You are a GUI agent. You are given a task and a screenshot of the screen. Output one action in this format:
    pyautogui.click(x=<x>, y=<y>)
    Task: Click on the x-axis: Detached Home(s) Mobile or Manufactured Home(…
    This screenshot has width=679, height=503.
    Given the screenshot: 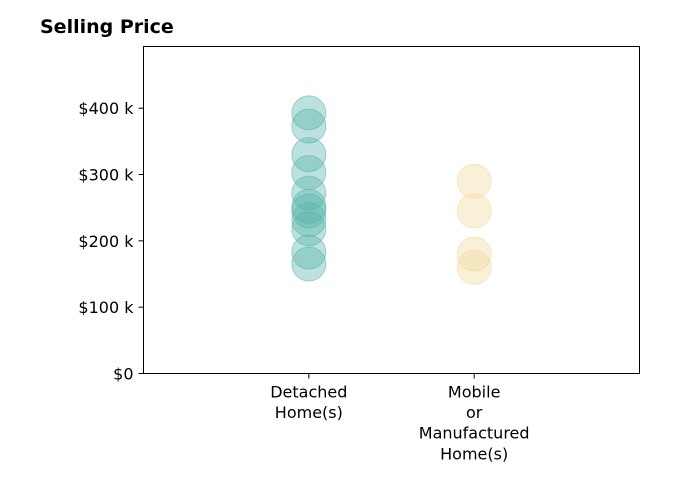 What is the action you would take?
    pyautogui.click(x=400, y=418)
    